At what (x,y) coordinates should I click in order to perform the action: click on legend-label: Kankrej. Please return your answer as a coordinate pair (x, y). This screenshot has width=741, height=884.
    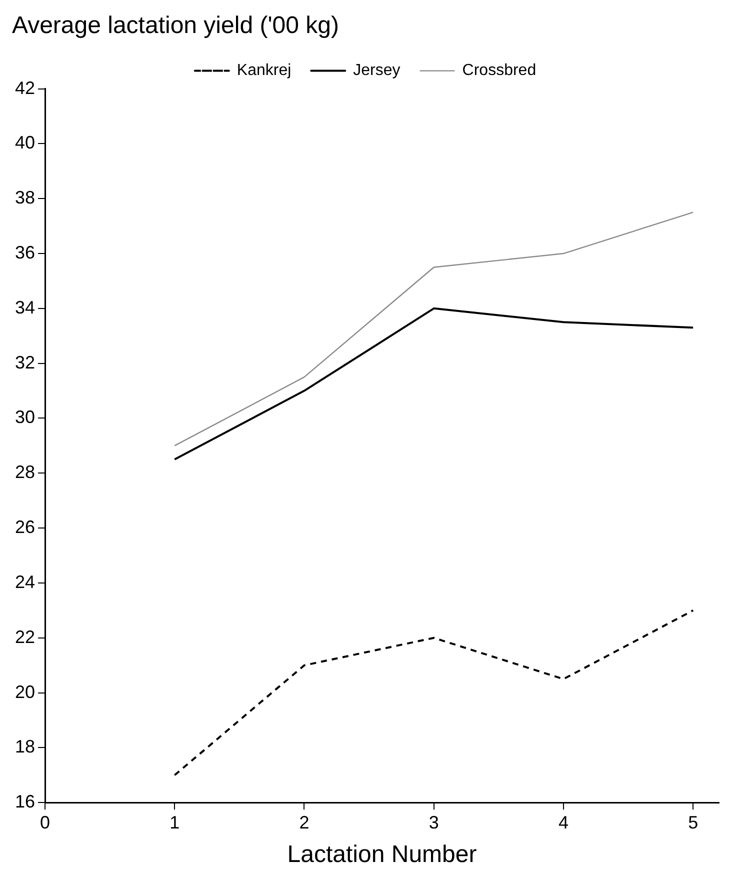
    Looking at the image, I should click on (264, 71).